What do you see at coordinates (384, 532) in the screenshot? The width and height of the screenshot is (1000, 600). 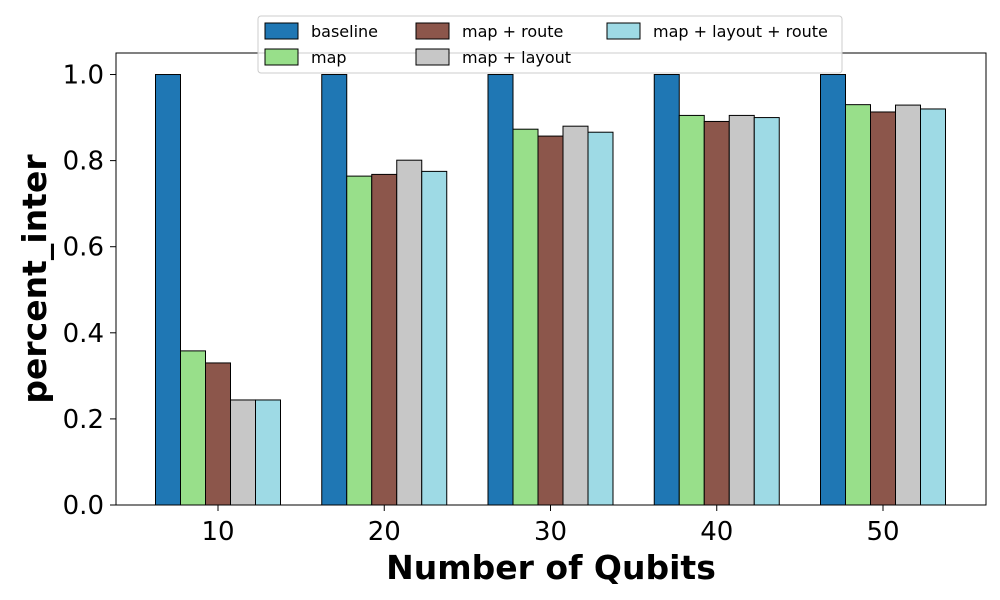 I see `x-tick-label: 20` at bounding box center [384, 532].